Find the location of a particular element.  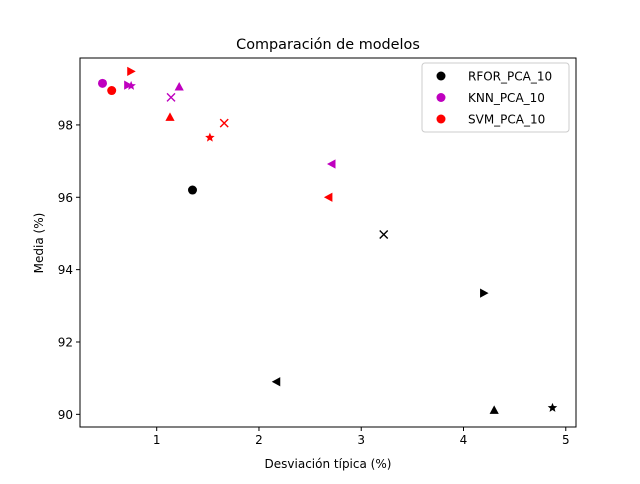

y-tick-label: 92 is located at coordinates (65, 342).